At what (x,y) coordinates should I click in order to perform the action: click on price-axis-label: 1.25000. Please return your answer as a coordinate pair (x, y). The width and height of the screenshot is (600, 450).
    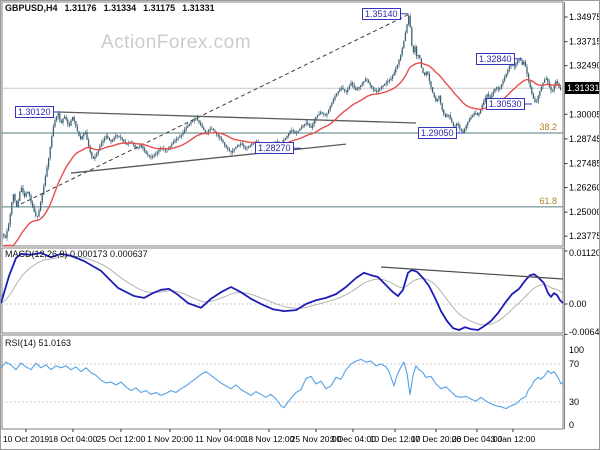
    Looking at the image, I should click on (584, 212).